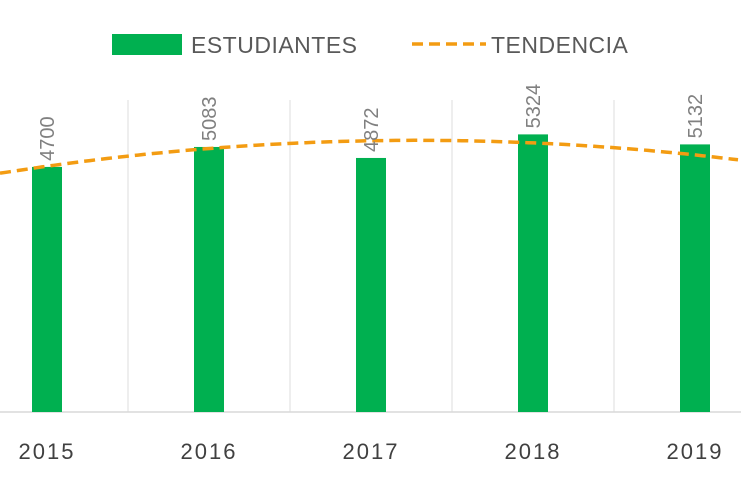  I want to click on bar-2019, so click(695, 278).